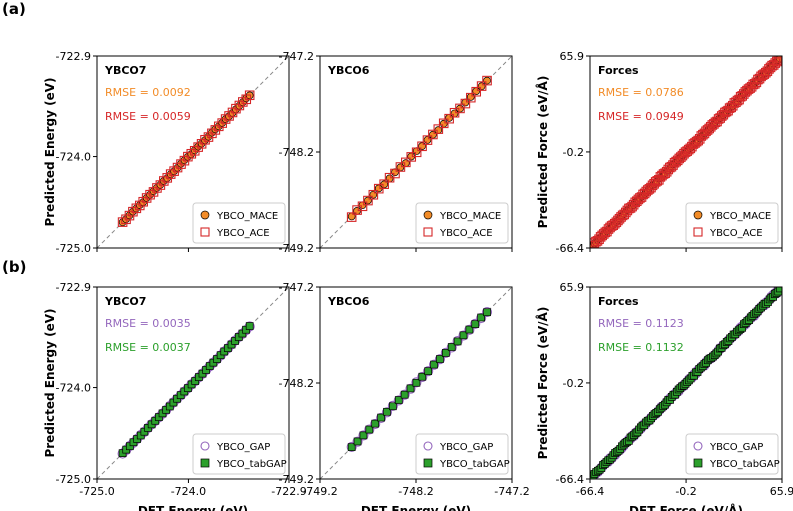  What do you see at coordinates (125, 70) in the screenshot?
I see `panel-label: YBCO7` at bounding box center [125, 70].